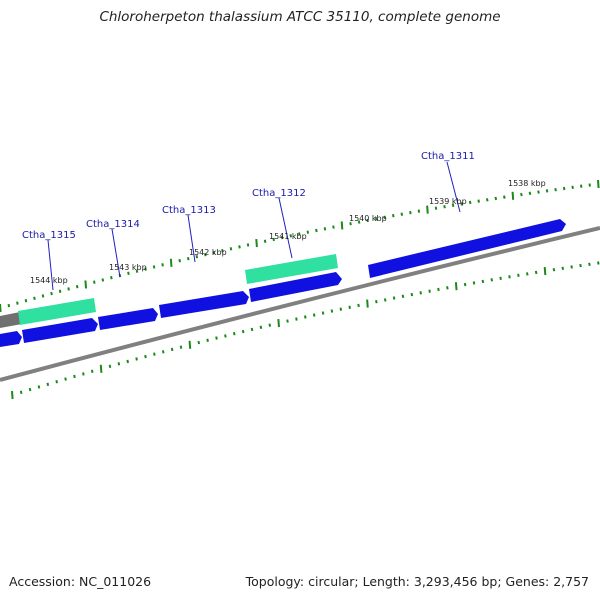 This screenshot has width=600, height=600. Describe the element at coordinates (49, 280) in the screenshot. I see `scale-label-1544: 1544 kbp` at that location.